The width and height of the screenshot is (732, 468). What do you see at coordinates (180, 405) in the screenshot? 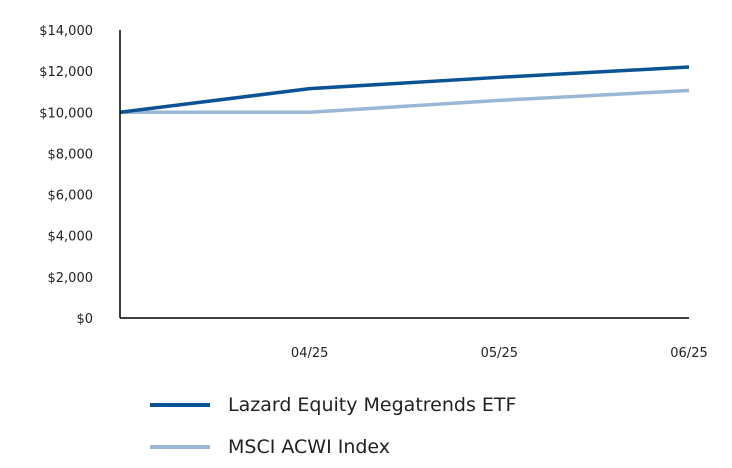
I see `legend-swatch-etf` at bounding box center [180, 405].